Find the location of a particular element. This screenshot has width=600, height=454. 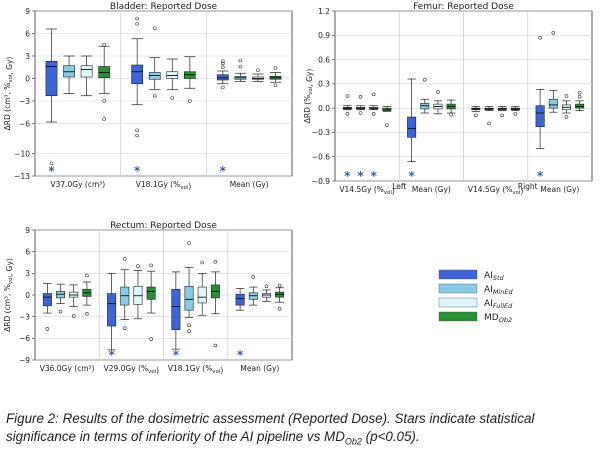

caption-subscript: Ob2 is located at coordinates (353, 441).